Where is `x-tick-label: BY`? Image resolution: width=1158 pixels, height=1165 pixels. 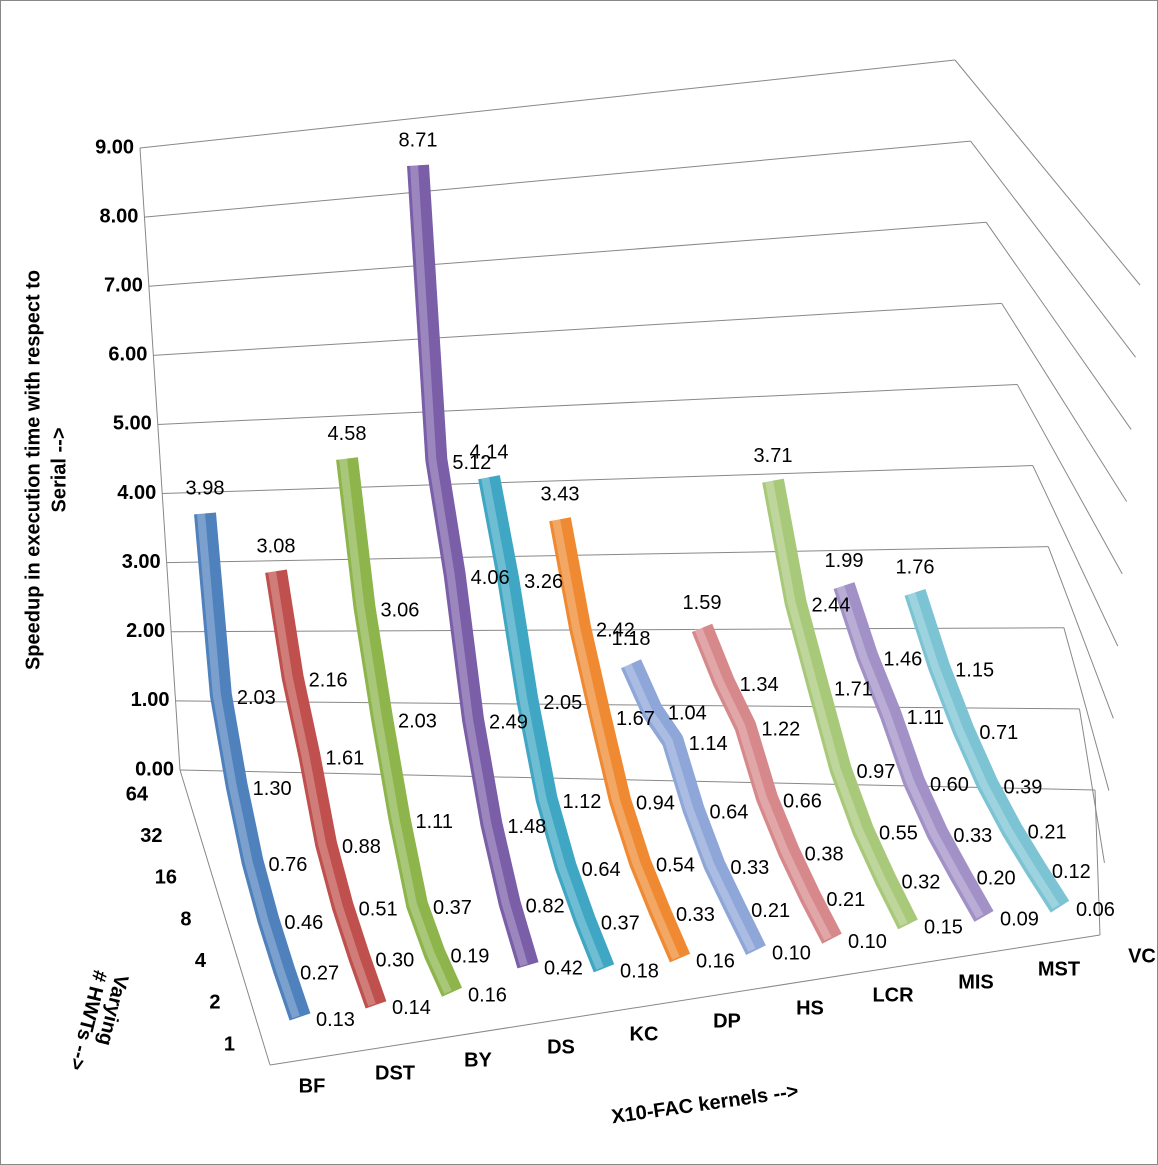
x-tick-label: BY is located at coordinates (478, 1060).